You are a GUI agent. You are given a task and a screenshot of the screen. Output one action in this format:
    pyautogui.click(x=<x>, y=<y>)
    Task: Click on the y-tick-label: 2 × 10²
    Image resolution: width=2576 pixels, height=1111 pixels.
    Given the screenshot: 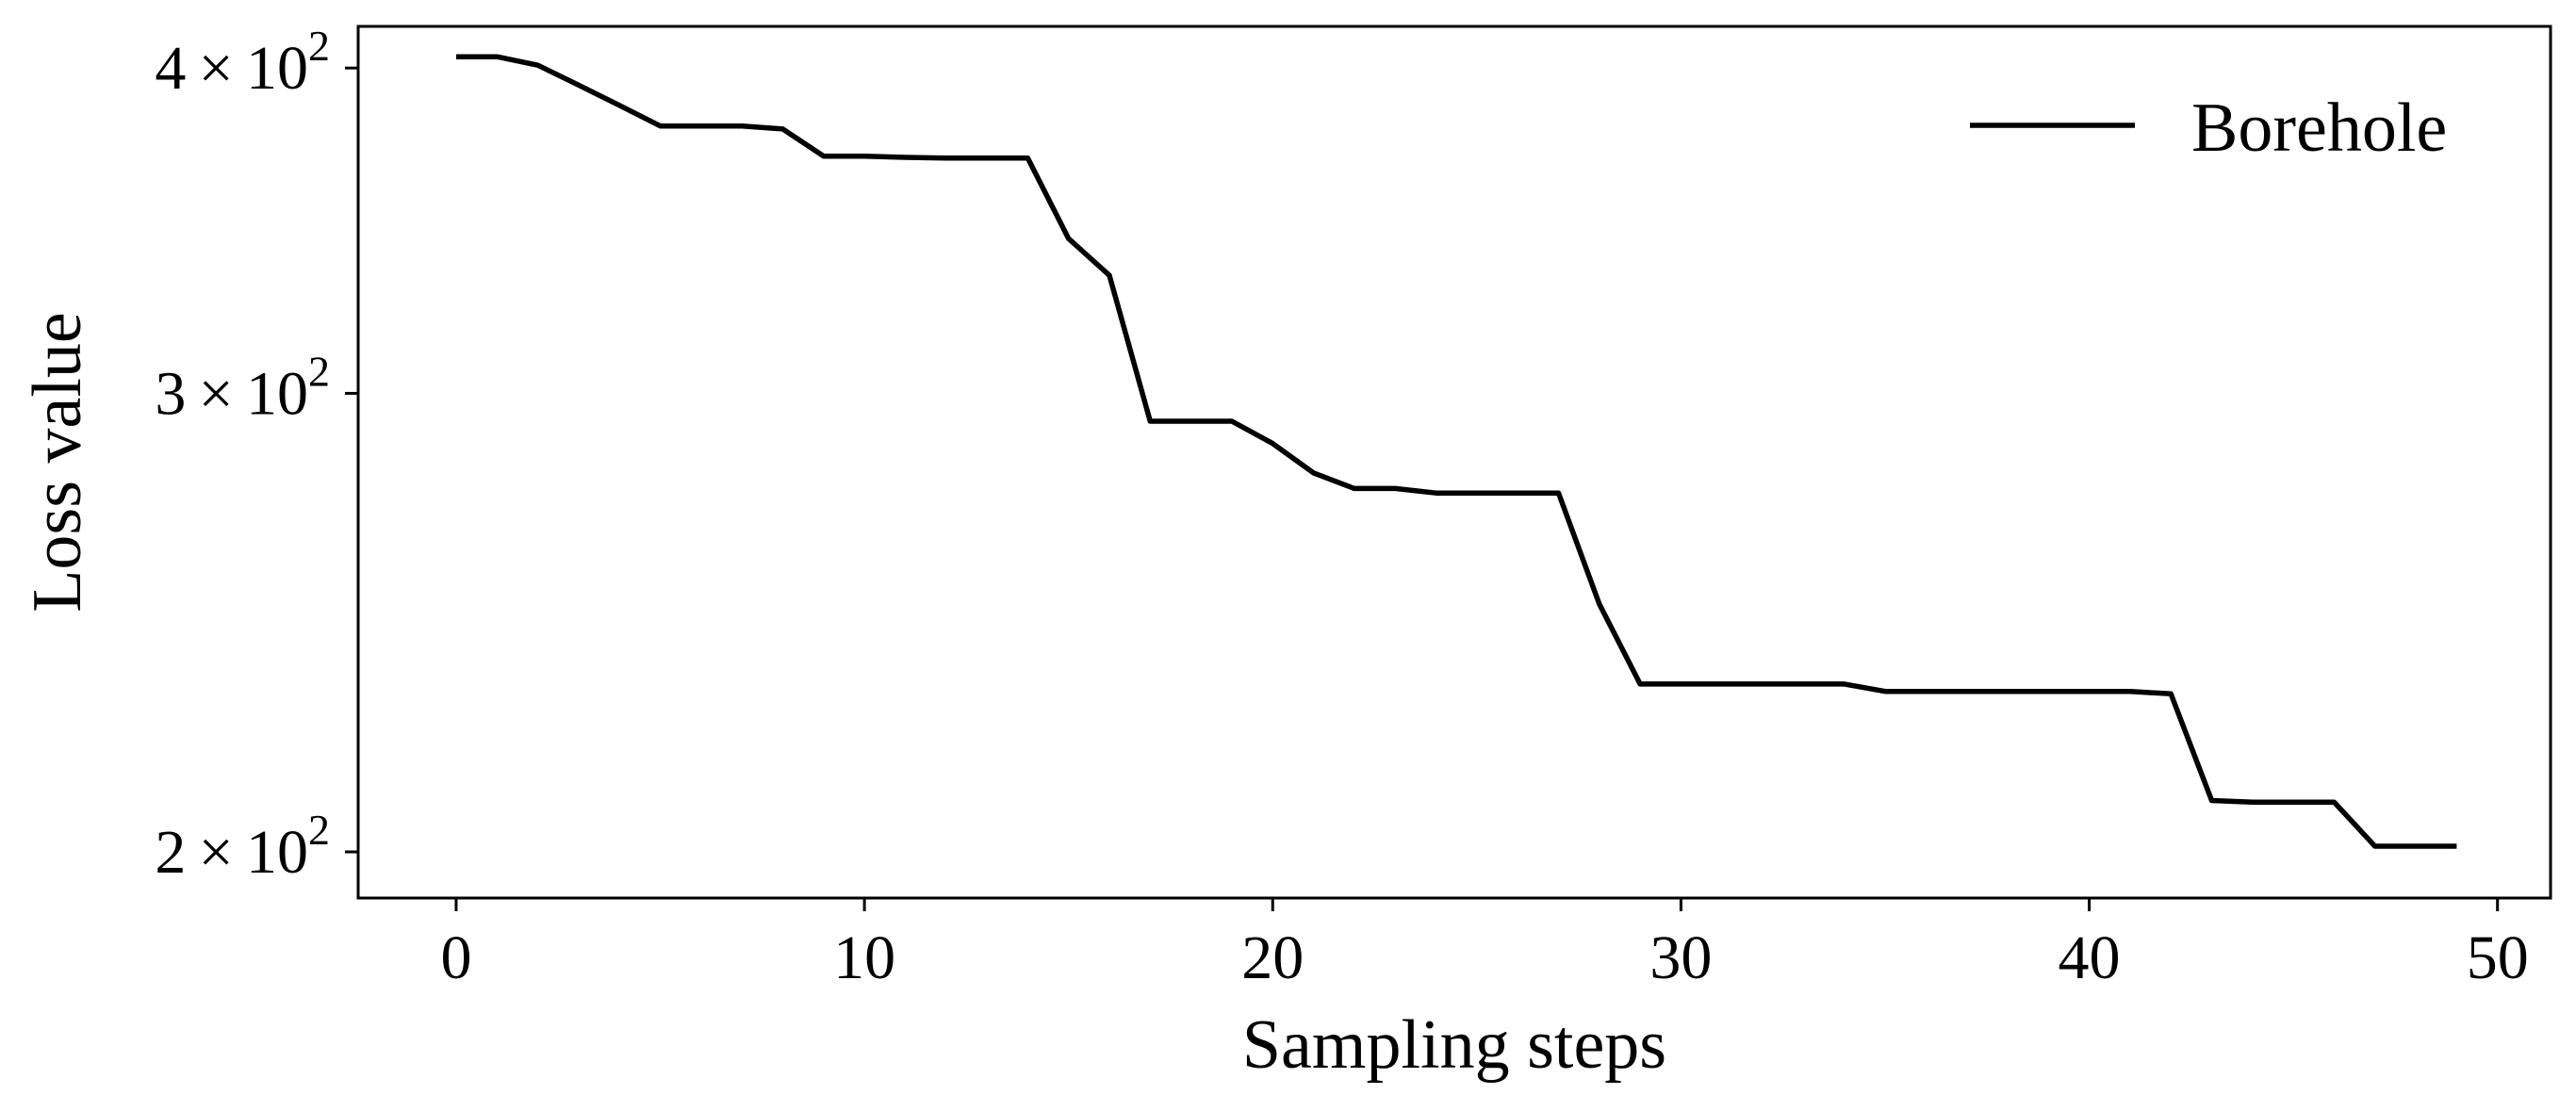 What is the action you would take?
    pyautogui.click(x=242, y=846)
    